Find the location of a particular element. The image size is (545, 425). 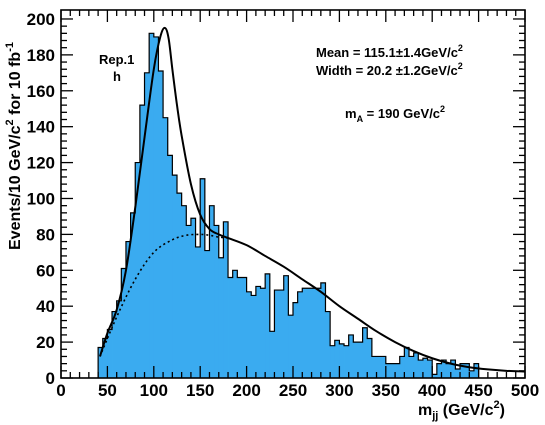

x-tick-label: 0 is located at coordinates (60, 390).